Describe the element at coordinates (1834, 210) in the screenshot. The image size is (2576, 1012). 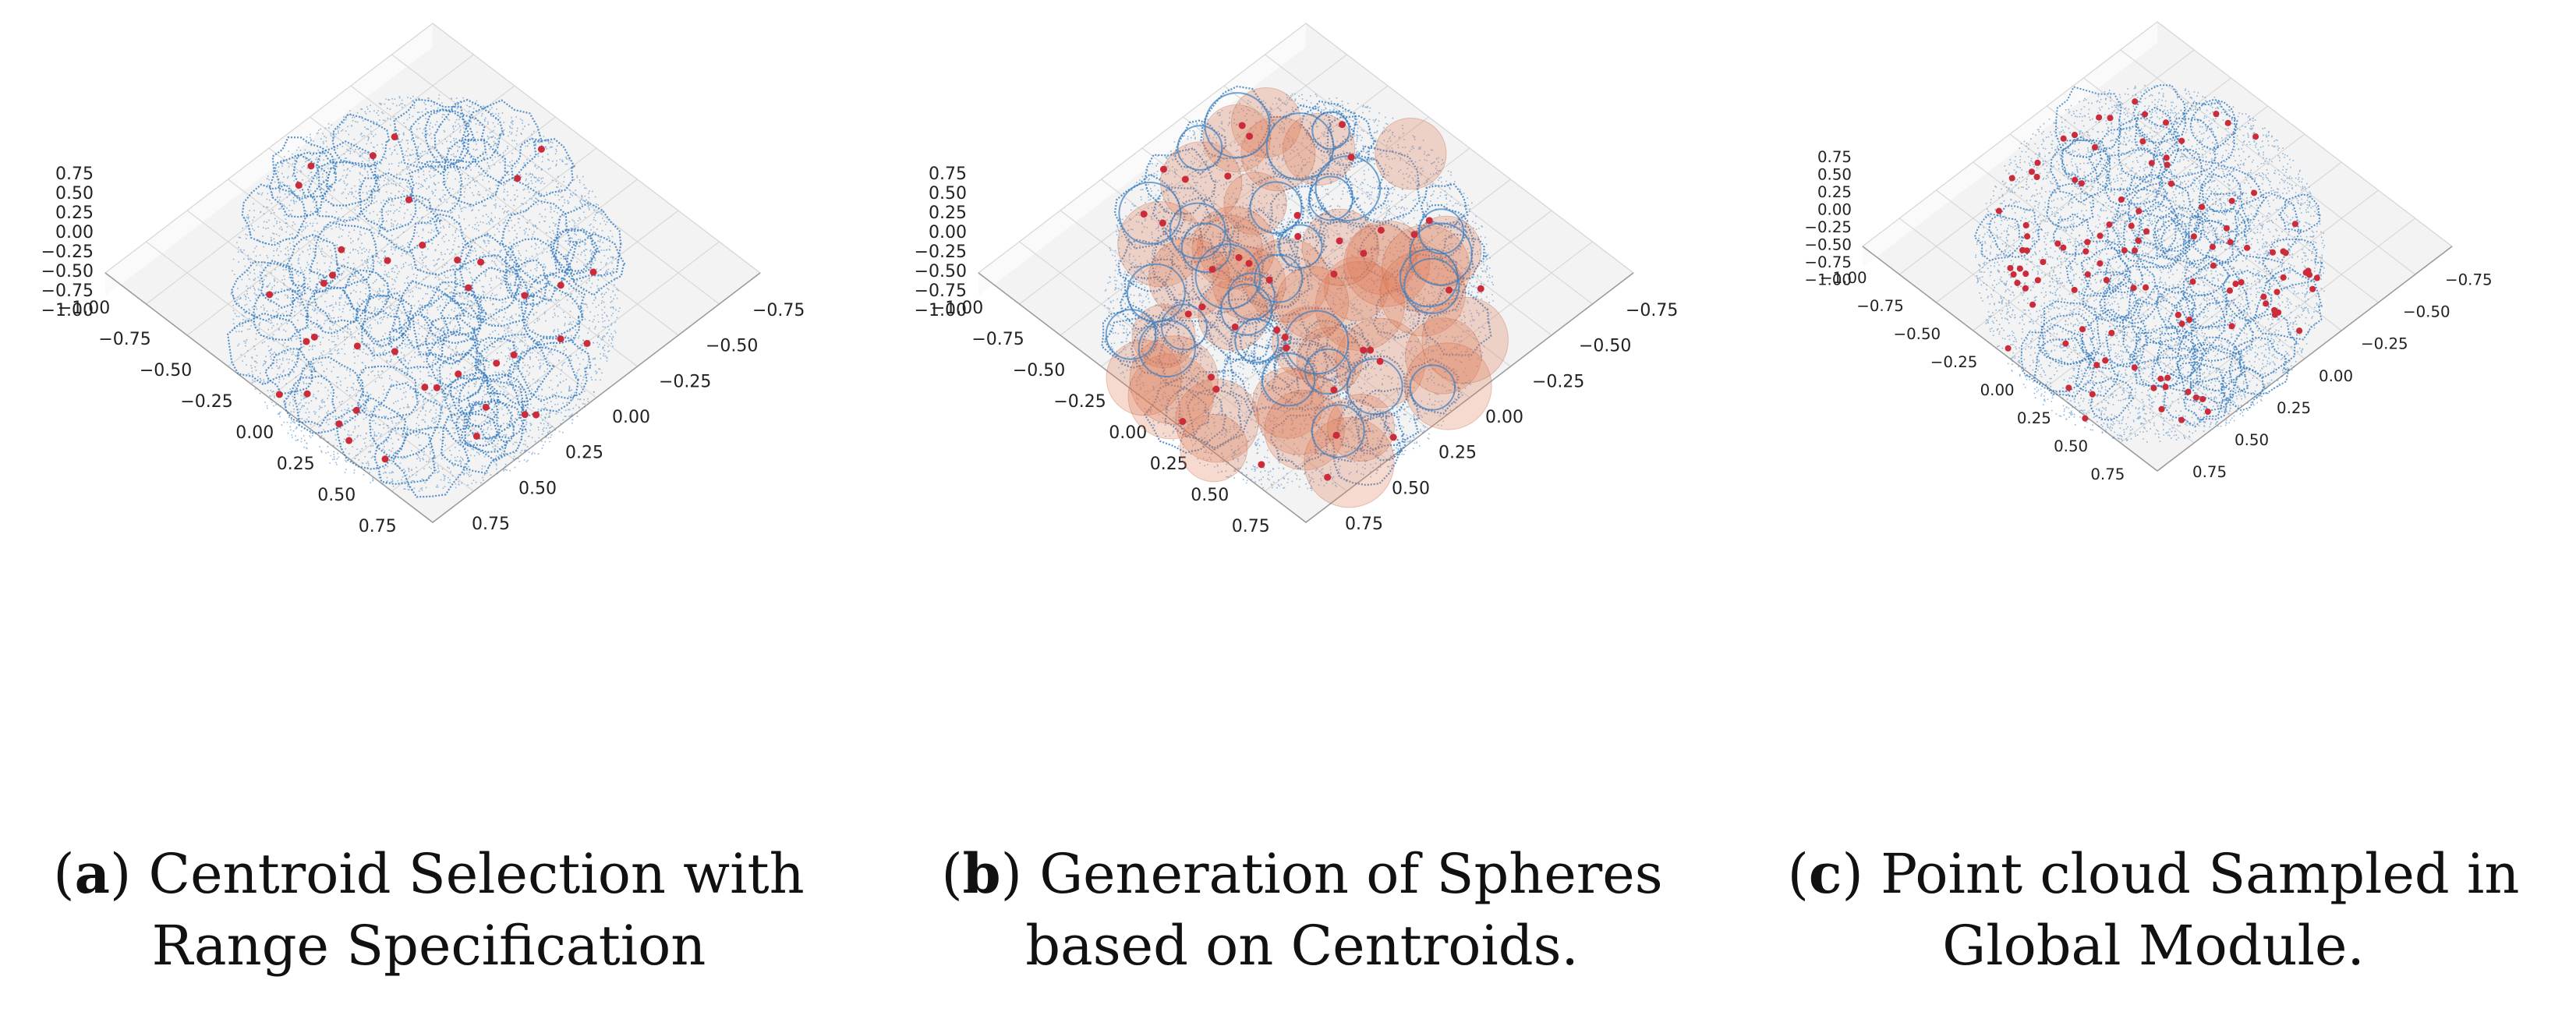
I see `z-tick-label: 0.00` at that location.